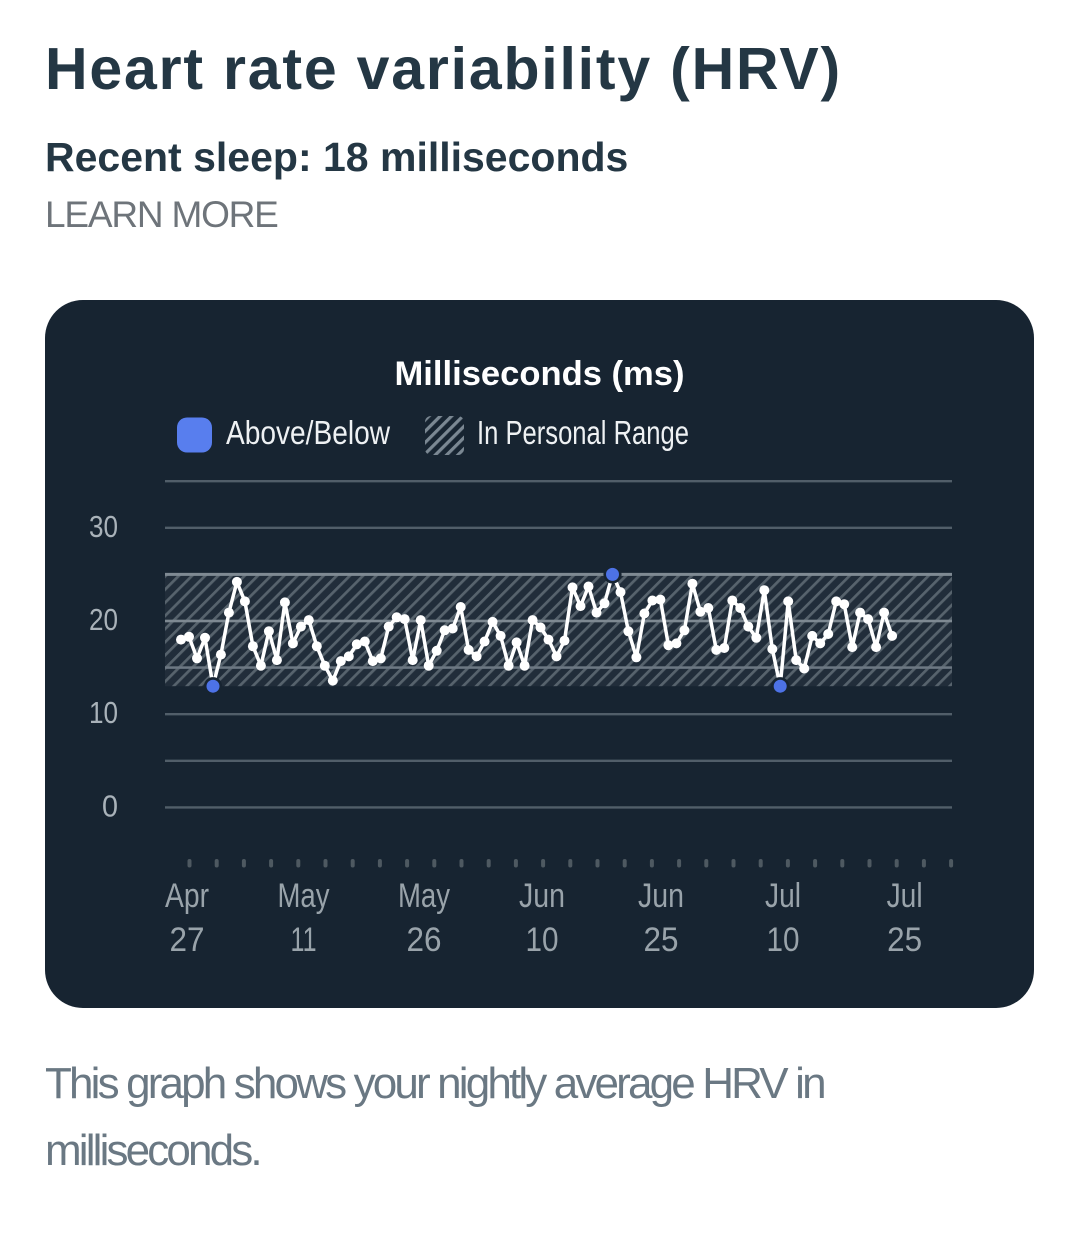 This screenshot has height=1249, width=1079. I want to click on svg-text: In Personal Range, so click(583, 432).